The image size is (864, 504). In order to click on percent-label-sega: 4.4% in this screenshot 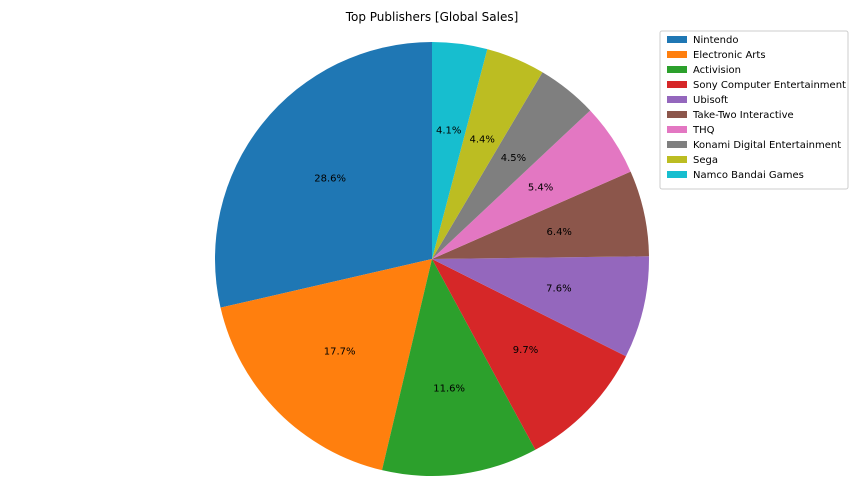, I will do `click(481, 139)`.